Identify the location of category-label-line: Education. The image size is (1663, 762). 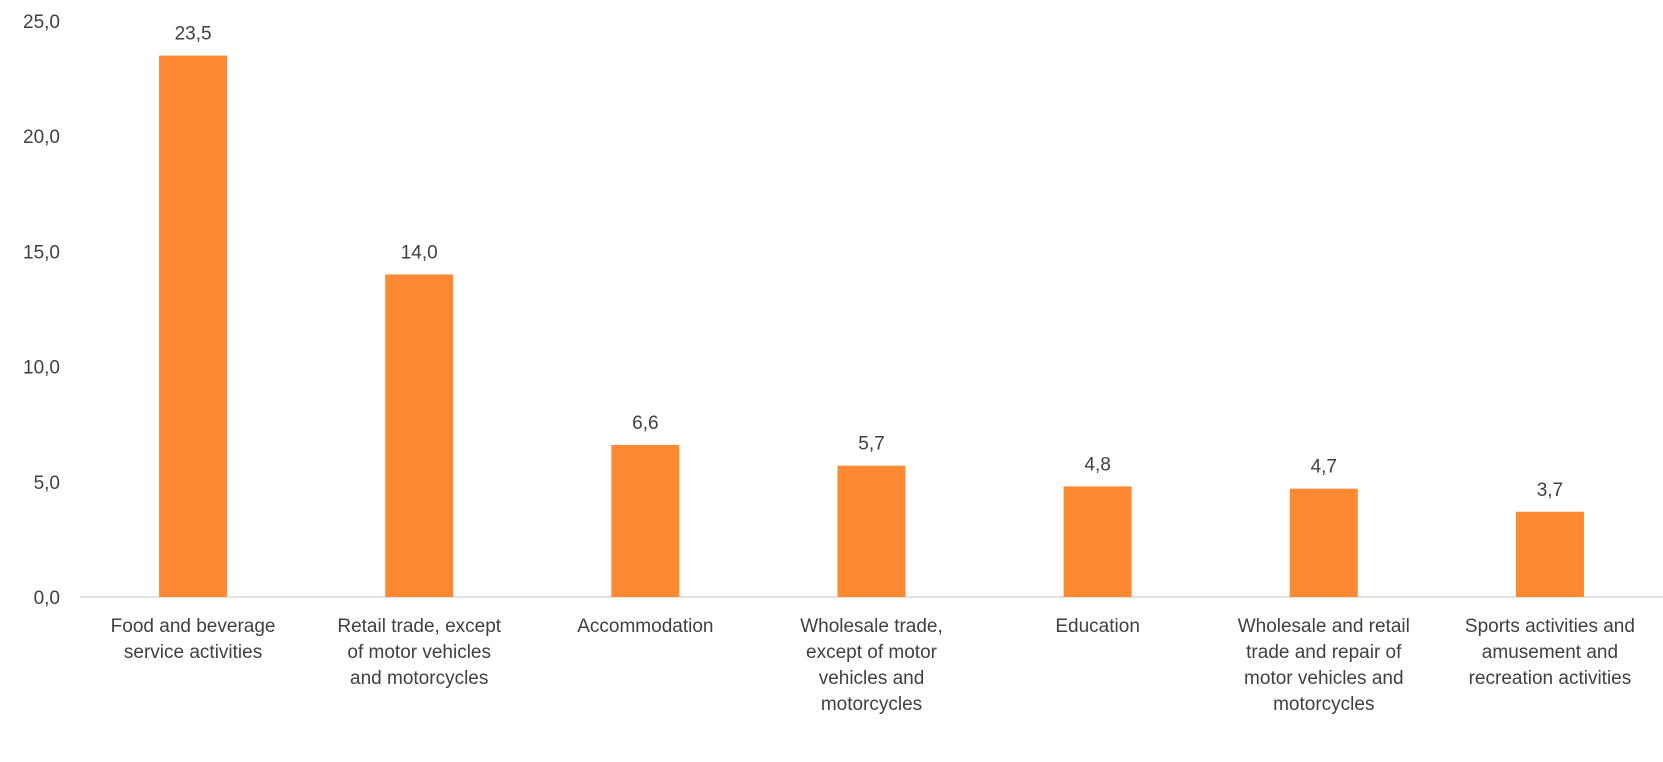
(1097, 626).